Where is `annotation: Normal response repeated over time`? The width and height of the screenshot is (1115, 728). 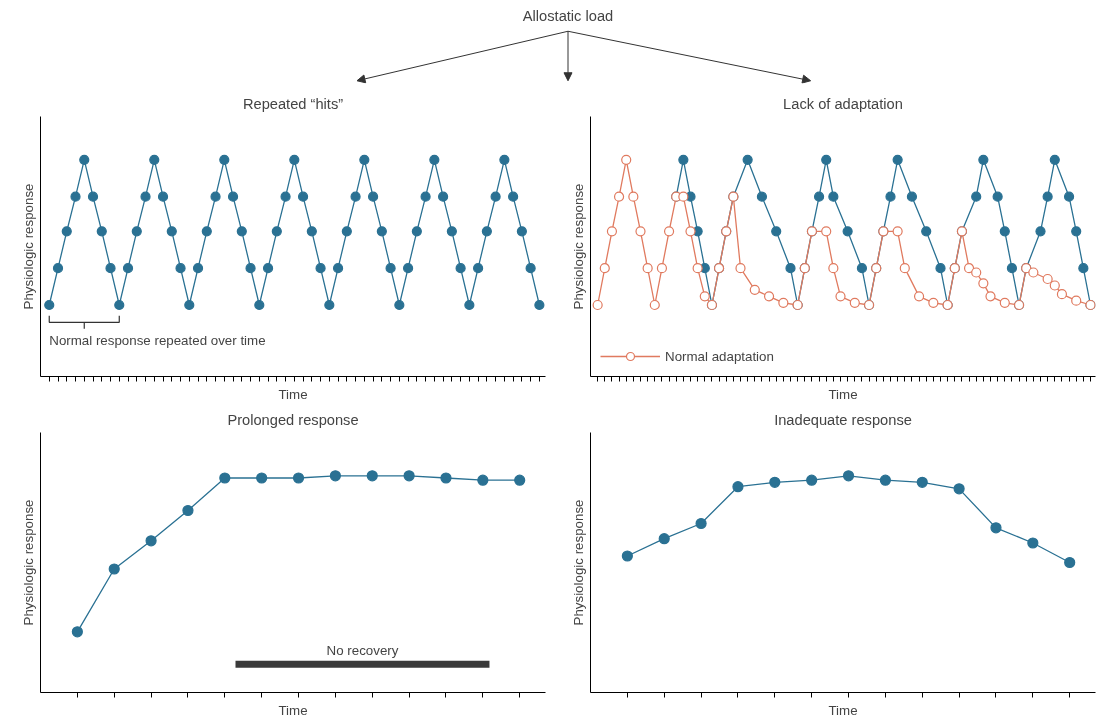
annotation: Normal response repeated over time is located at coordinates (157, 341).